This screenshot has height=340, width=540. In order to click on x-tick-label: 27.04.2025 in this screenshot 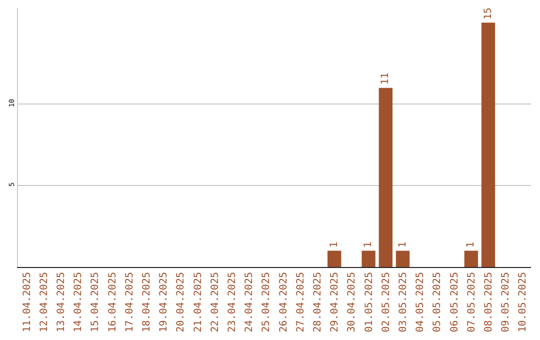, I will do `click(300, 302)`.